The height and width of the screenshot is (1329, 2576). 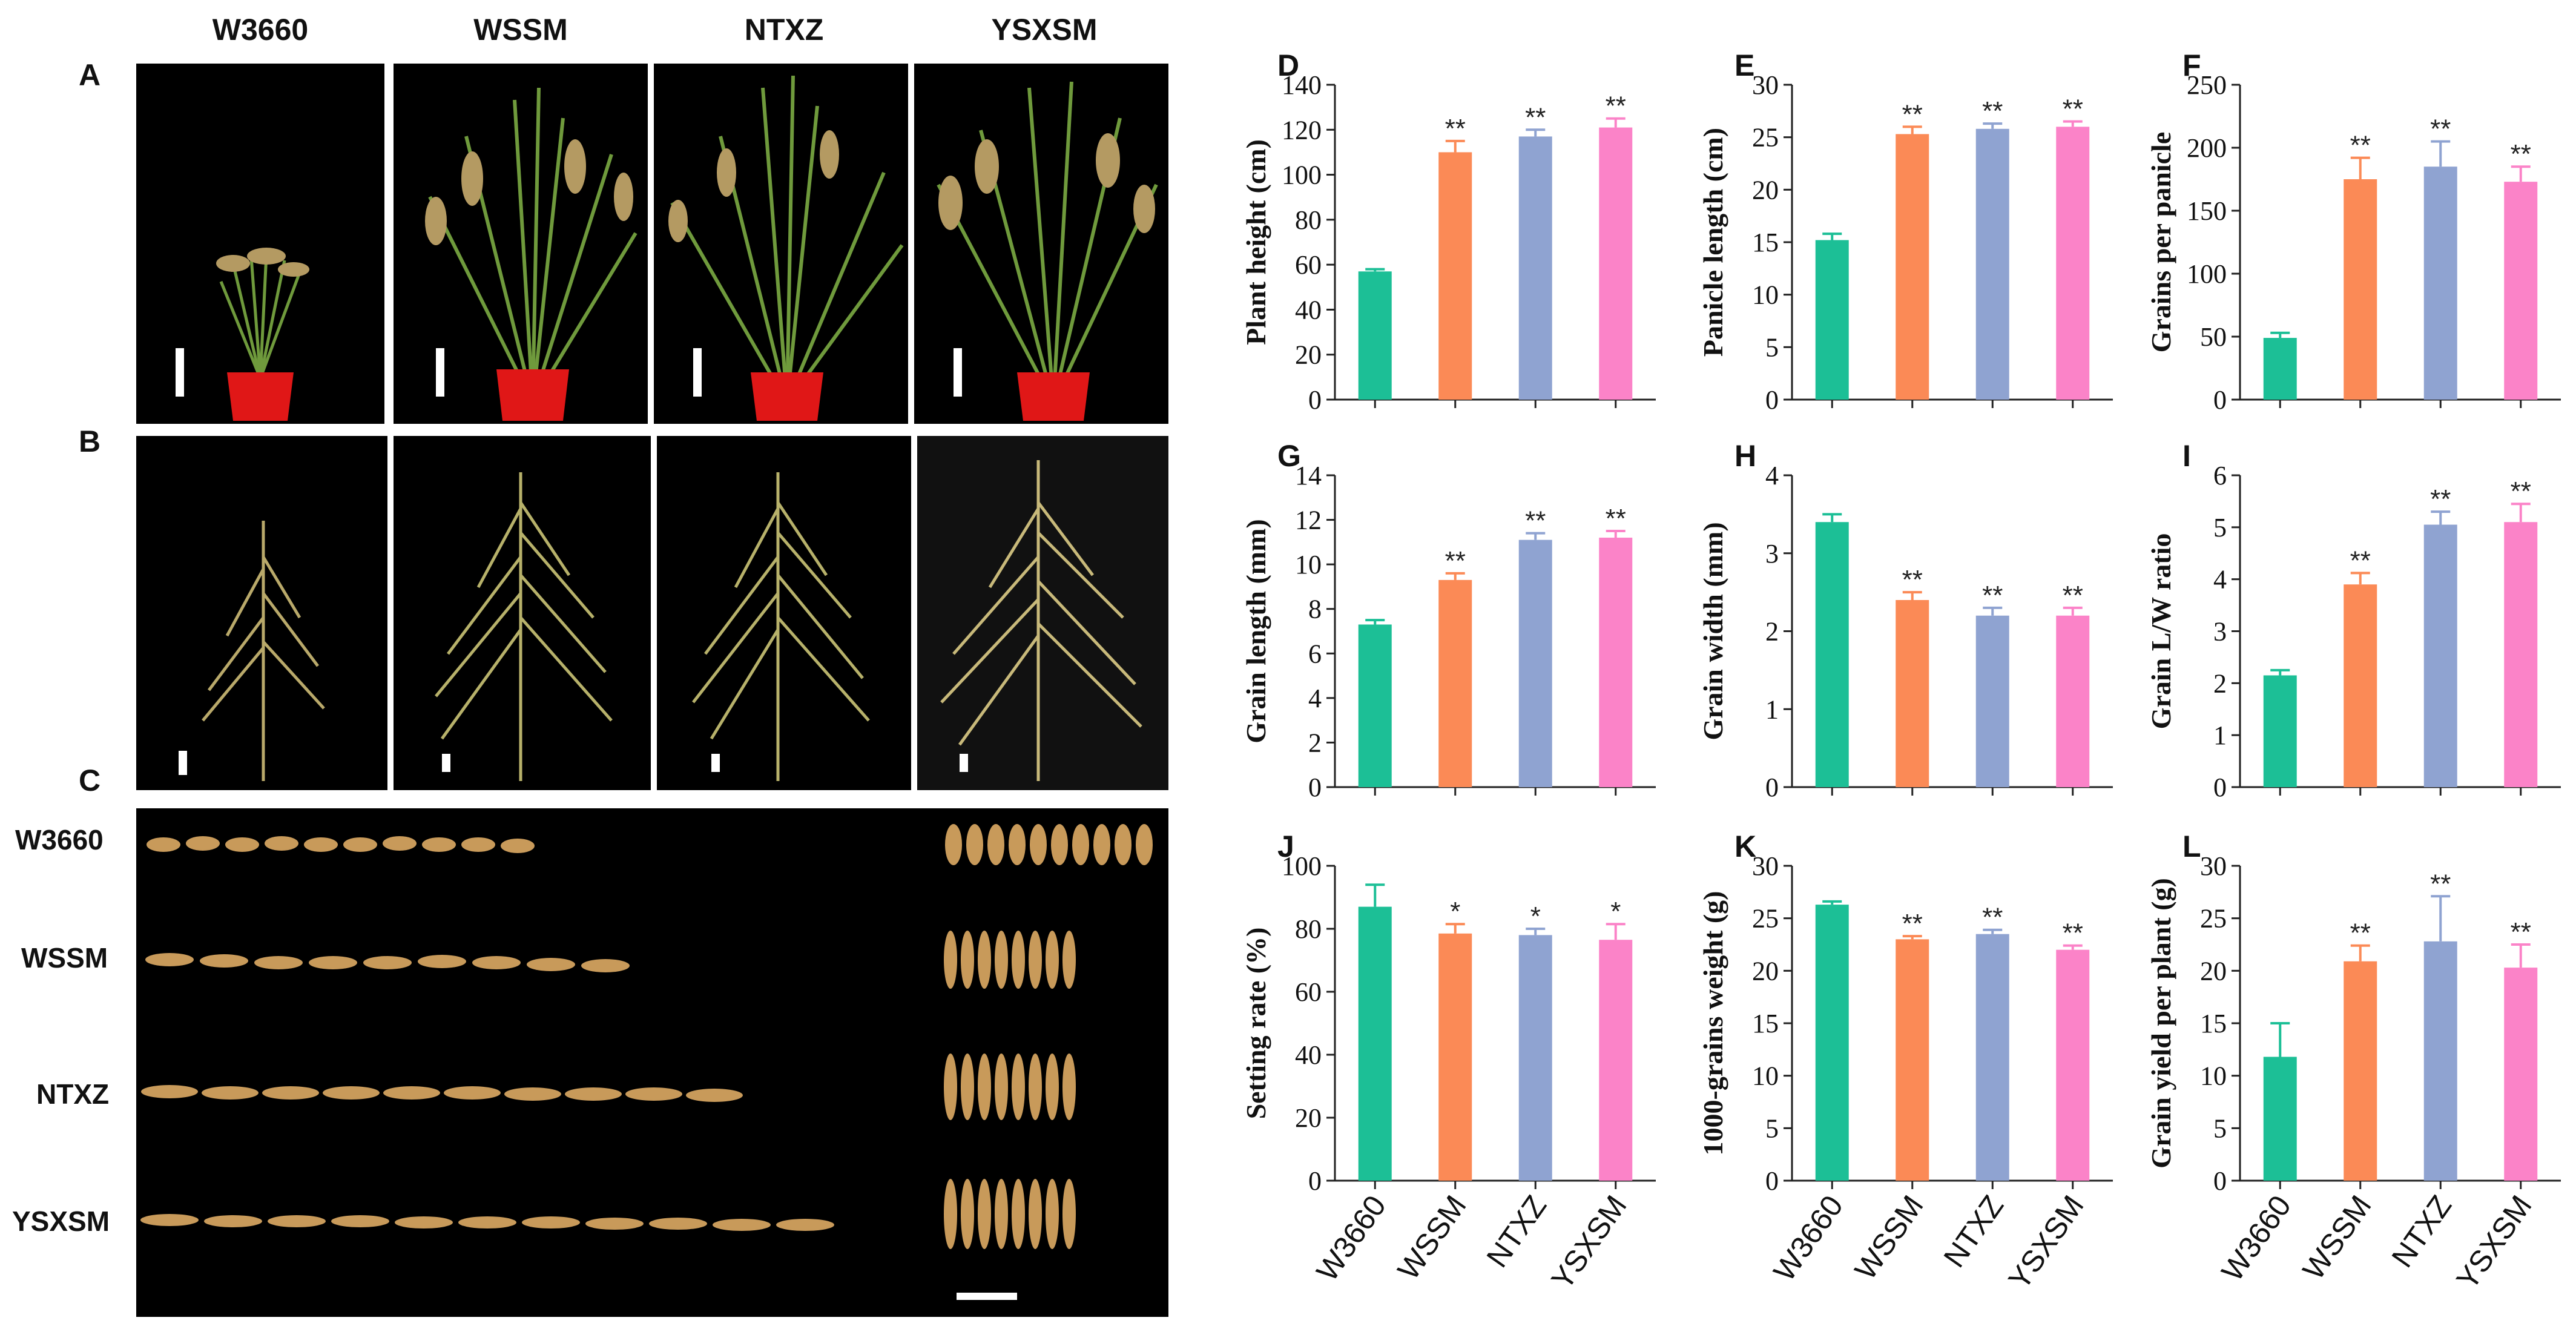 What do you see at coordinates (2220, 632) in the screenshot?
I see `y-tick-label: 3` at bounding box center [2220, 632].